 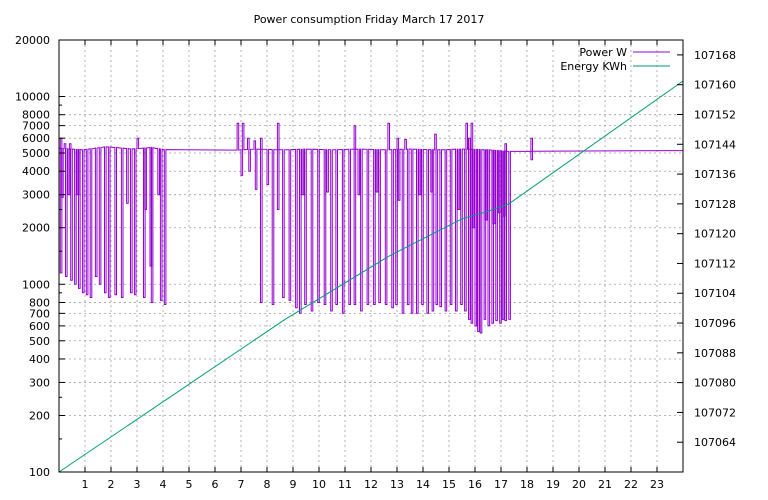 I want to click on y-left-tick-label: 800, so click(x=39, y=302).